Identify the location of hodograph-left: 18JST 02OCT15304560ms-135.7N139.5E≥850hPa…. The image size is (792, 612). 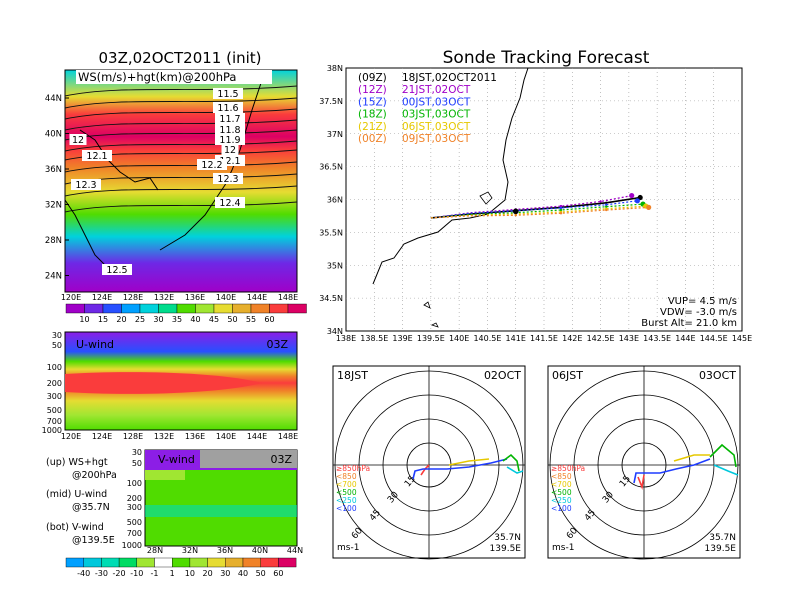
(429, 462).